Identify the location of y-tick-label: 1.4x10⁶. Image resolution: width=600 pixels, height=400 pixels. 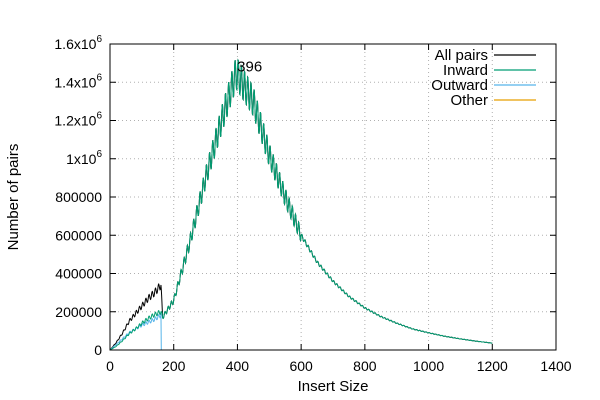
(78, 81).